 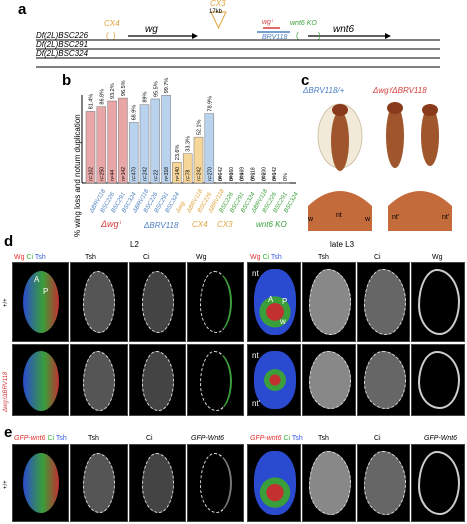 I want to click on bar-value-label-0: 81.4%, so click(x=92, y=102).